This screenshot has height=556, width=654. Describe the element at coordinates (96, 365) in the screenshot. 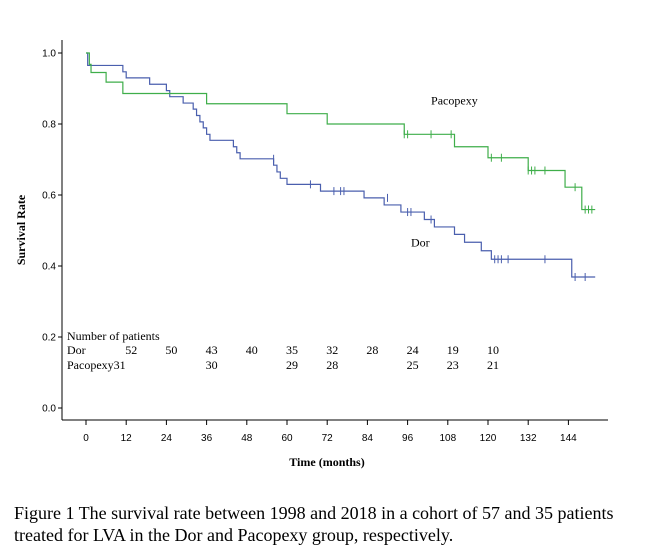

I see `number-at-risk-row-label: Pacopexy31` at that location.